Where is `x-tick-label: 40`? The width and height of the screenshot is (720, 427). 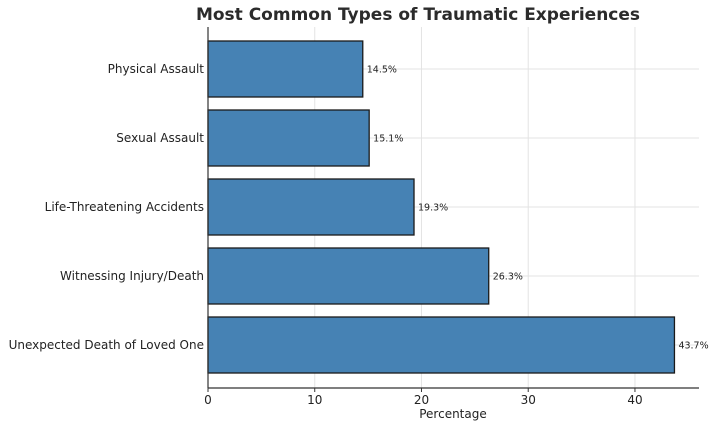
x-tick-label: 40 is located at coordinates (634, 400).